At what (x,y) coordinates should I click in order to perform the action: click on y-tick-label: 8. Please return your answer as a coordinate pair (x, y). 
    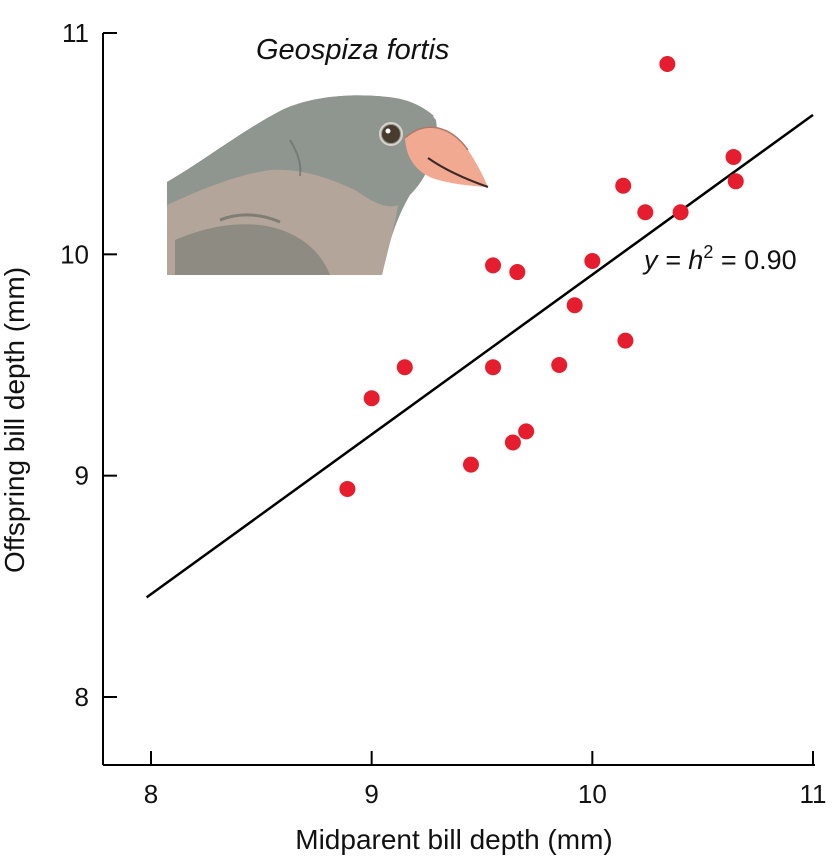
    Looking at the image, I should click on (82, 697).